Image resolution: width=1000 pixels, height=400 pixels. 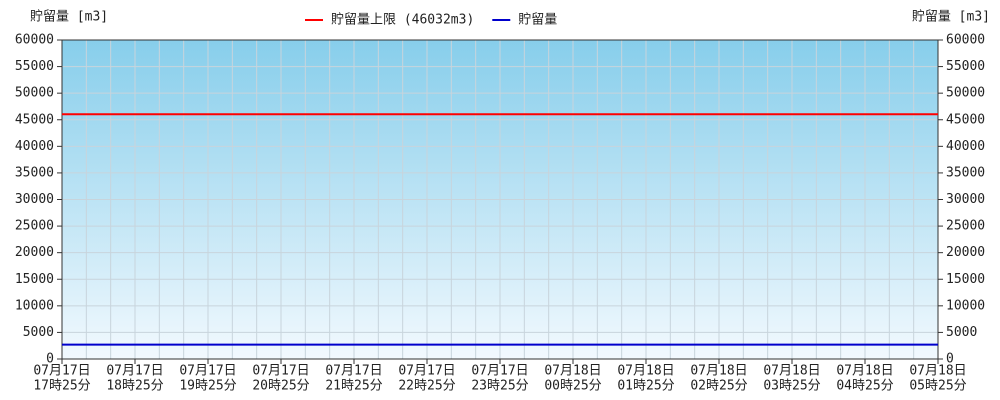 What do you see at coordinates (718, 386) in the screenshot?
I see `x-tick-label: 02時25分` at bounding box center [718, 386].